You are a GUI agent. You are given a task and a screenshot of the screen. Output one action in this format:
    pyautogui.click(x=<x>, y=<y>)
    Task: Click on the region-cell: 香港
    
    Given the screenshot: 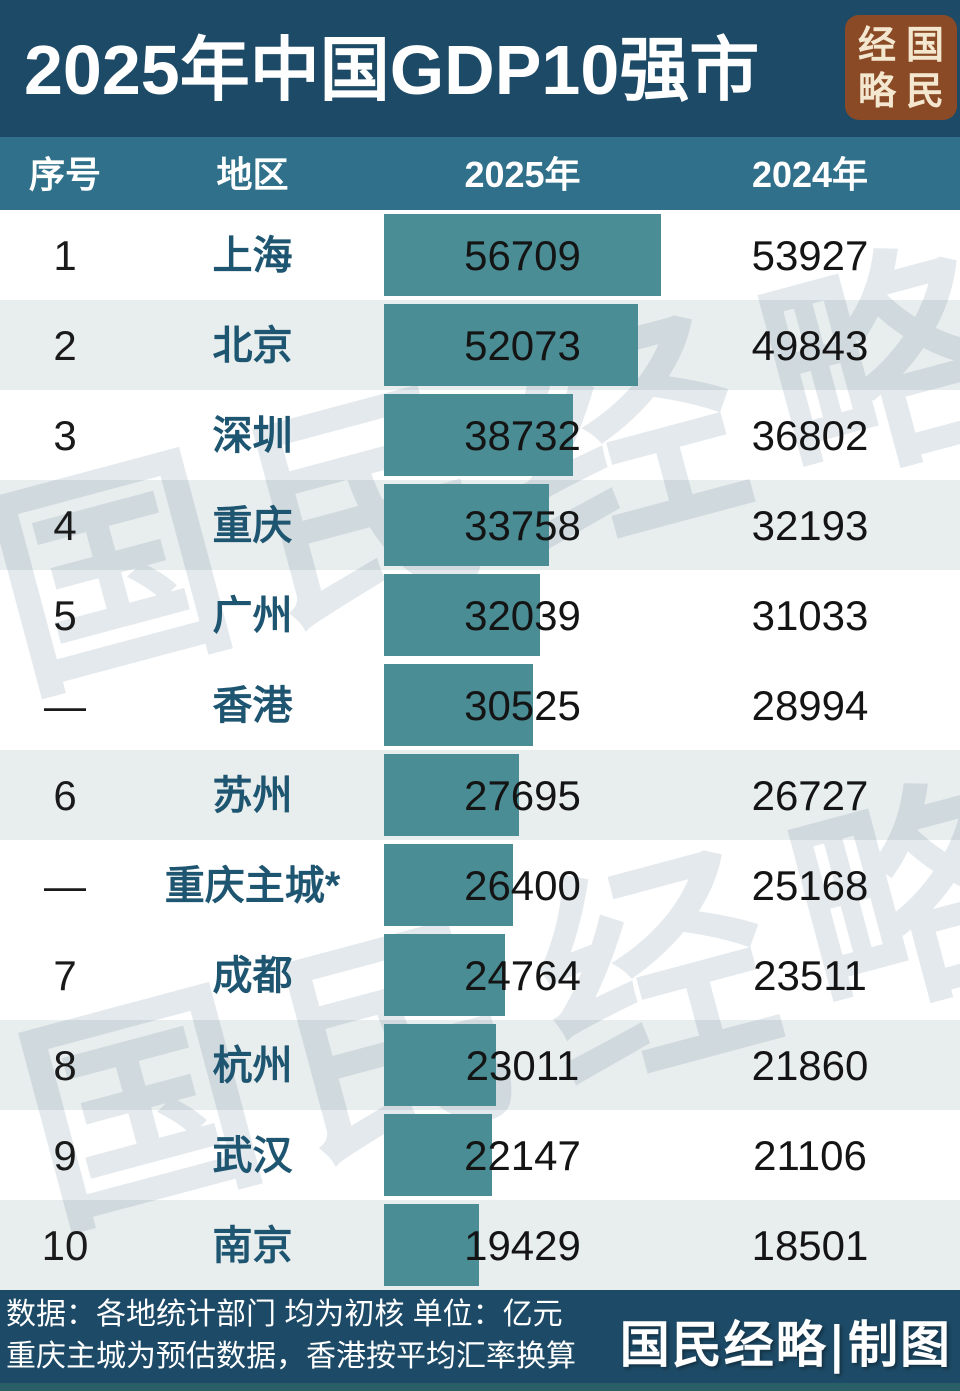 What is the action you would take?
    pyautogui.click(x=252, y=706)
    